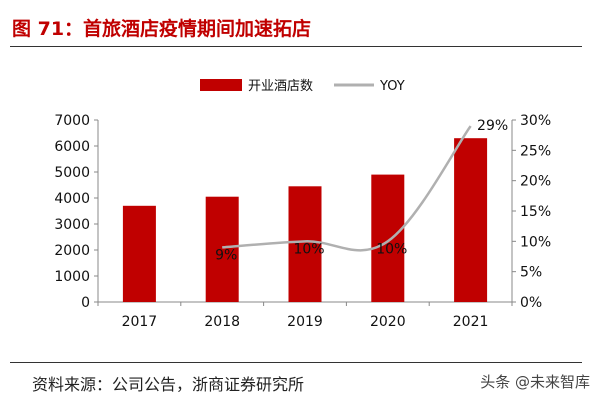 This screenshot has height=402, width=600. What do you see at coordinates (280, 86) in the screenshot?
I see `legend-bar-label: 开业酒店数` at bounding box center [280, 86].